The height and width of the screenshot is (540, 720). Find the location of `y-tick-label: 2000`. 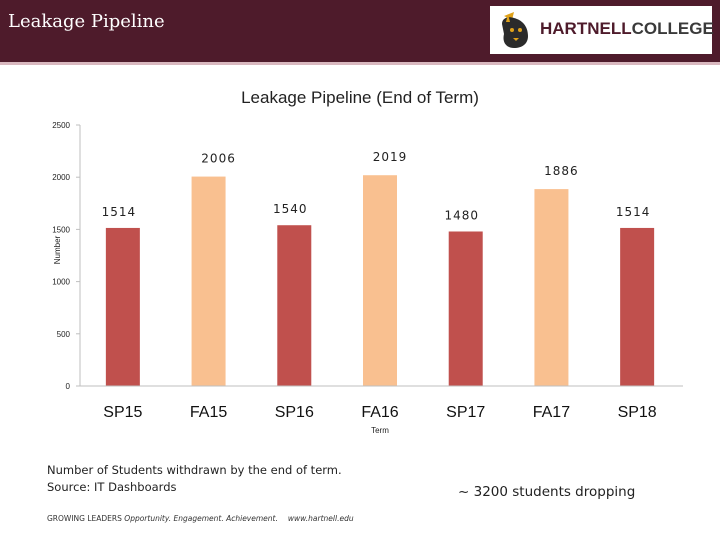

y-tick-label: 2000 is located at coordinates (61, 177).